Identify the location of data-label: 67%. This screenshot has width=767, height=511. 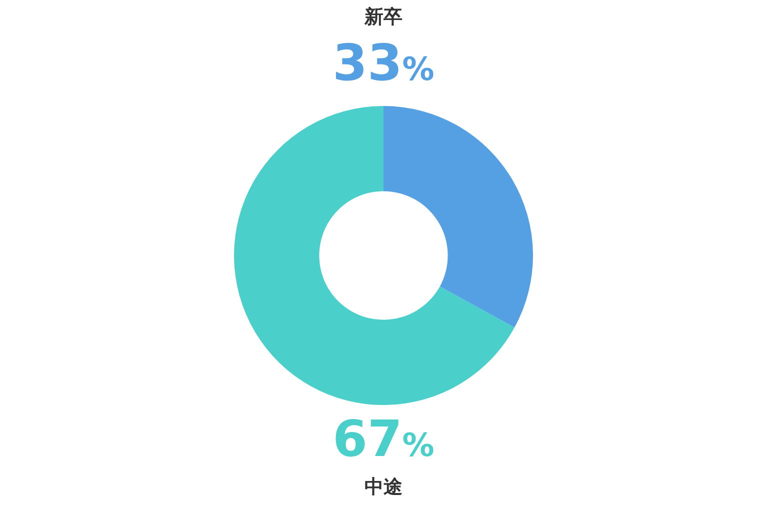
(384, 439).